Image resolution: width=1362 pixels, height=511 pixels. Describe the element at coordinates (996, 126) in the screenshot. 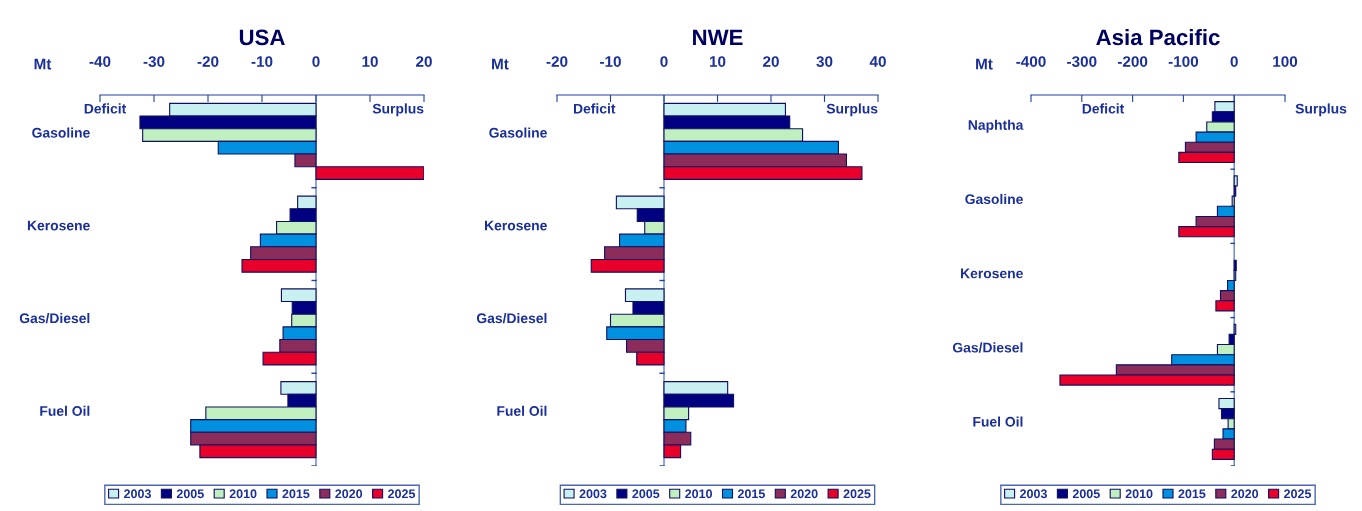

I see `y-tick-label: Naphtha` at that location.